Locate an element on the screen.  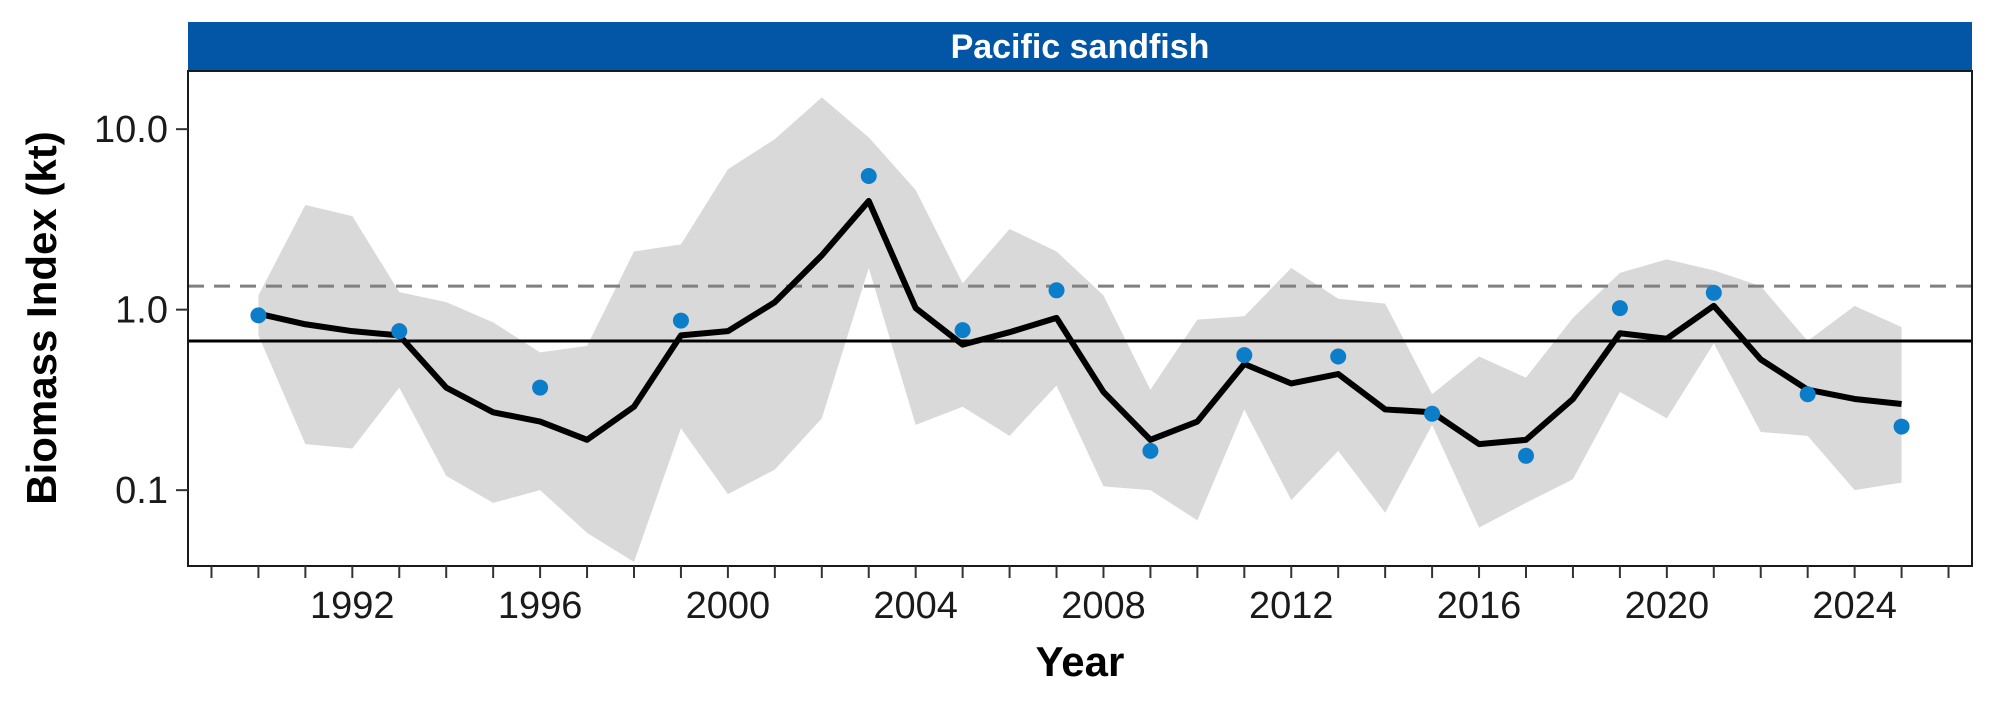
x-tick-label: 2004 is located at coordinates (915, 606).